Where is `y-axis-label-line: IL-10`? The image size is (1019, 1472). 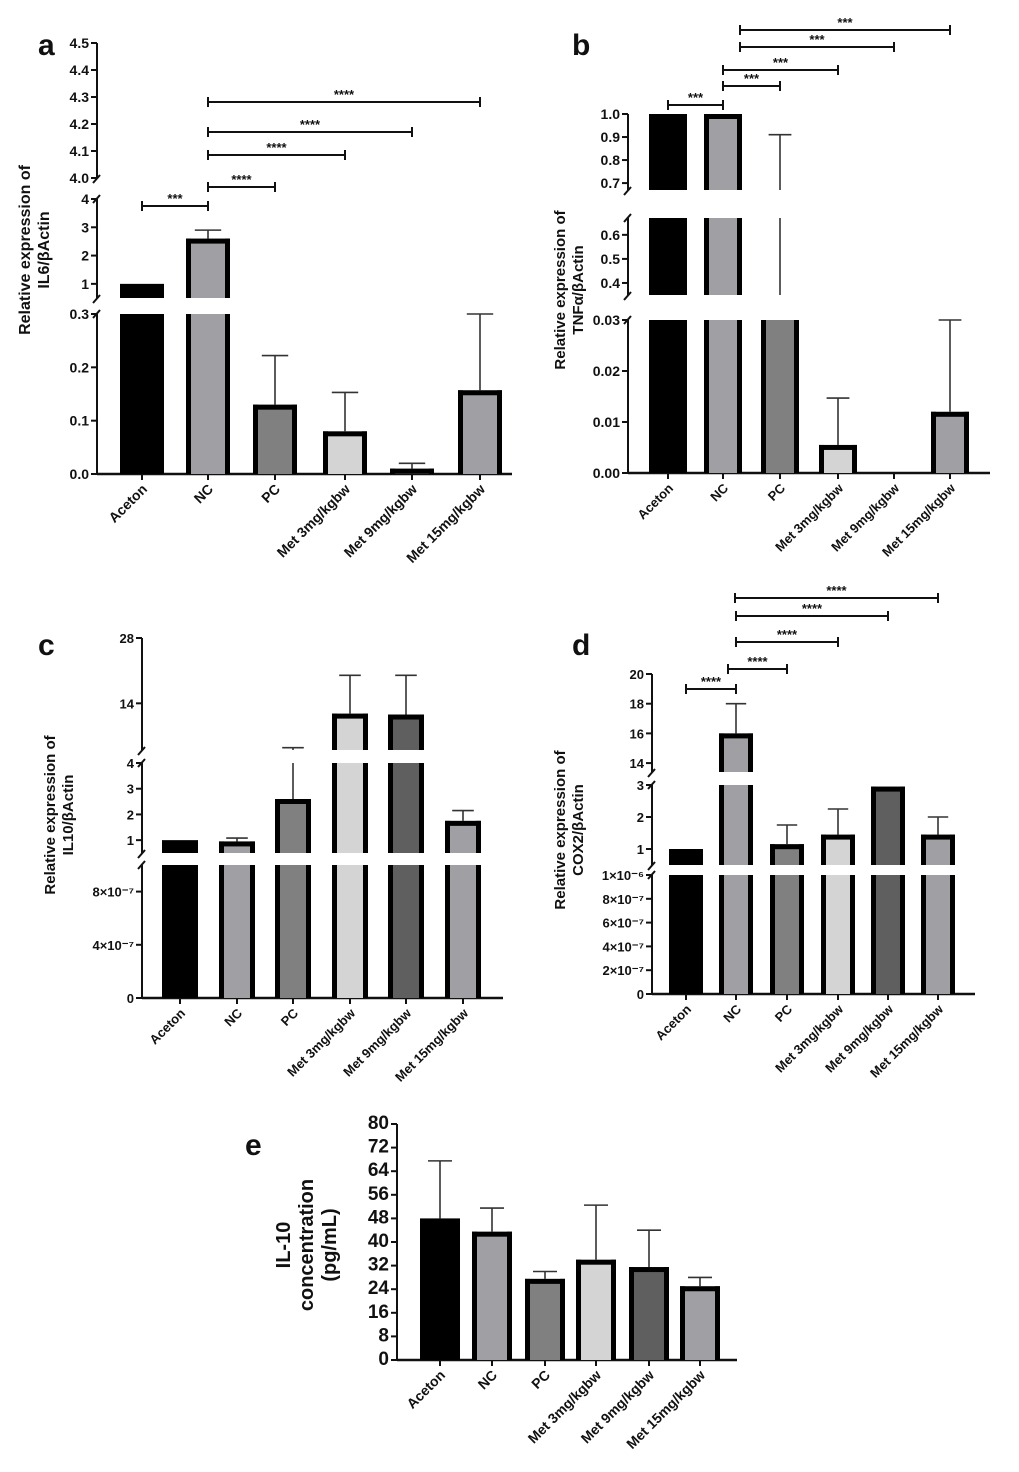 y-axis-label-line: IL-10 is located at coordinates (284, 1245).